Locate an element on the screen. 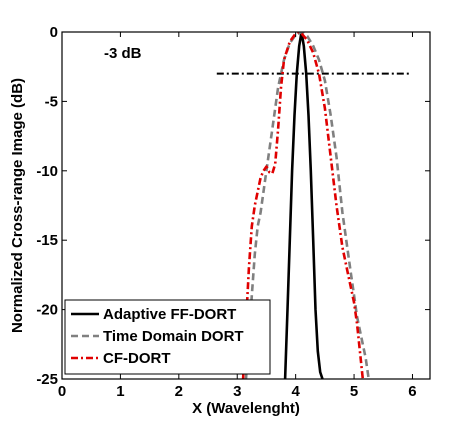  series-line-adaptive-ff-dort is located at coordinates (303, 205).